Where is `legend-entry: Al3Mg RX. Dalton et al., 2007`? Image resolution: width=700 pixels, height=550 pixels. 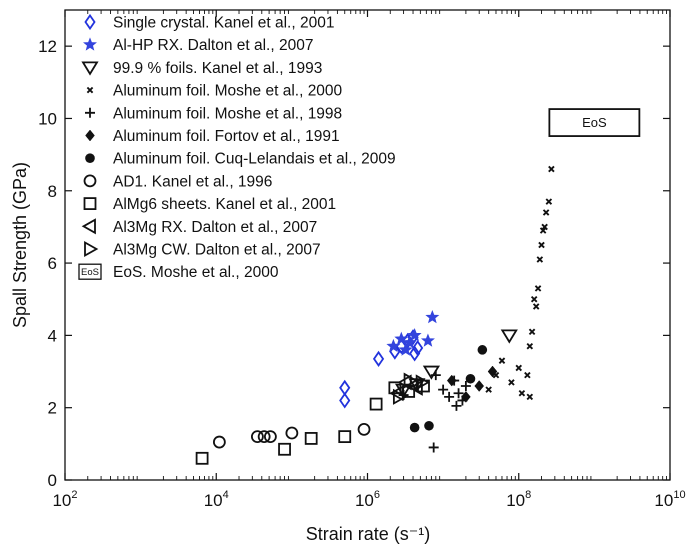
legend-entry: Al3Mg RX. Dalton et al., 2007 is located at coordinates (199, 227).